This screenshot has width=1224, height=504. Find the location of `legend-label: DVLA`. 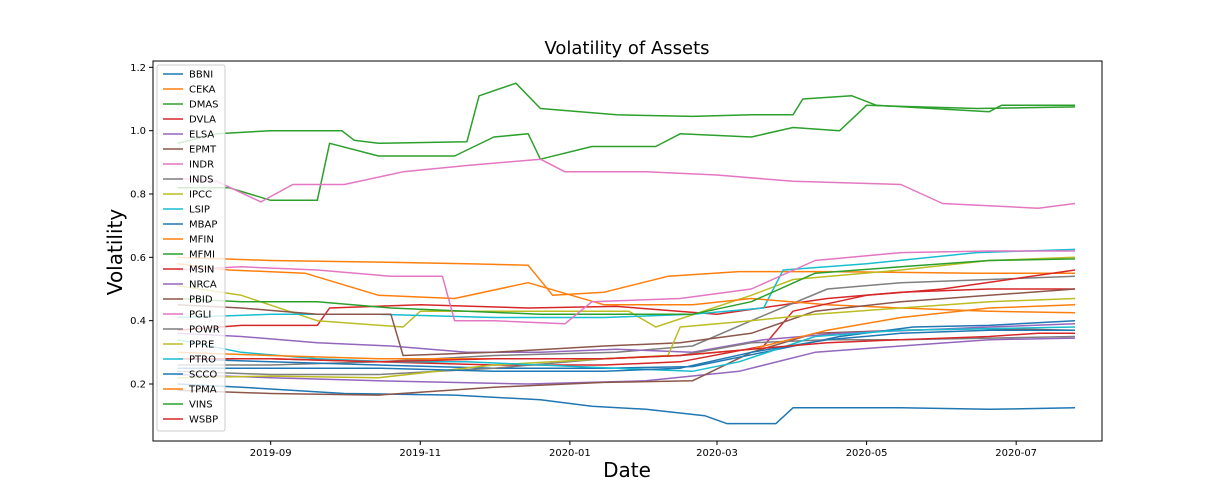

legend-label: DVLA is located at coordinates (202, 120).